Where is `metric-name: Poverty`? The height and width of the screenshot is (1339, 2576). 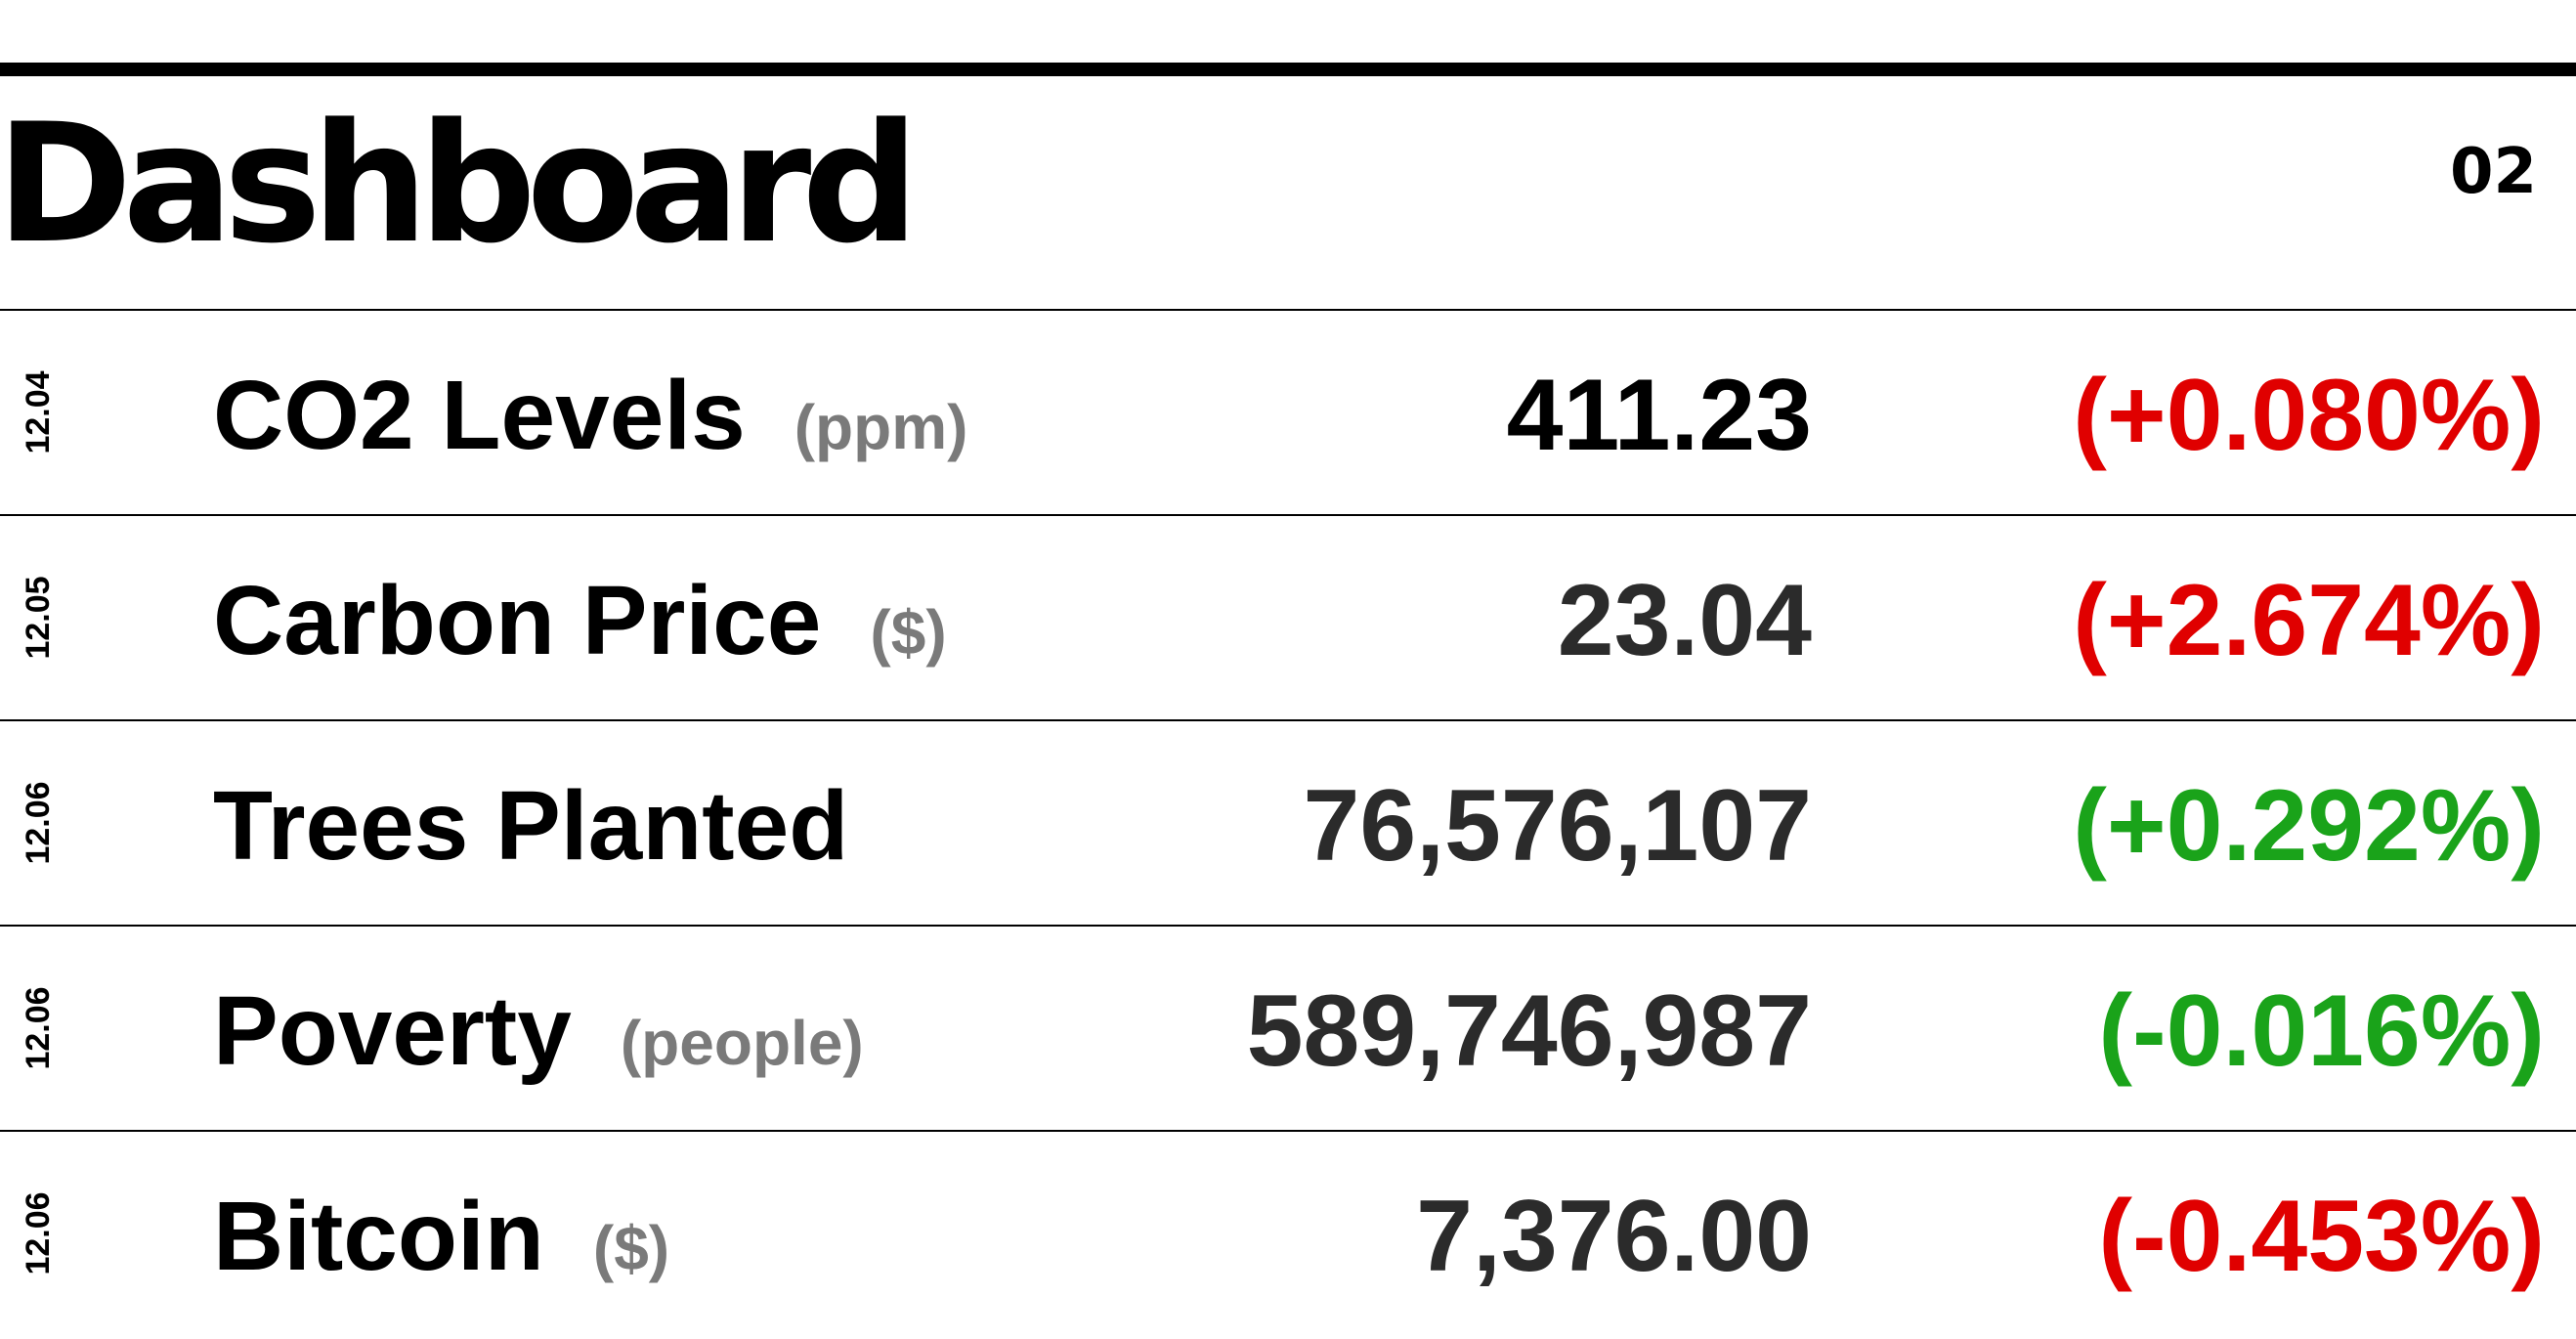 metric-name: Poverty is located at coordinates (392, 1031).